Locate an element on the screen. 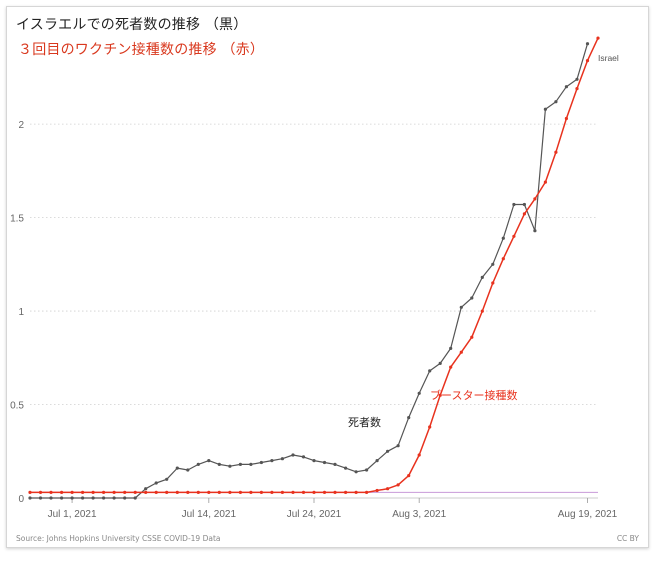  annotation-deaths: 死者数 is located at coordinates (364, 422).